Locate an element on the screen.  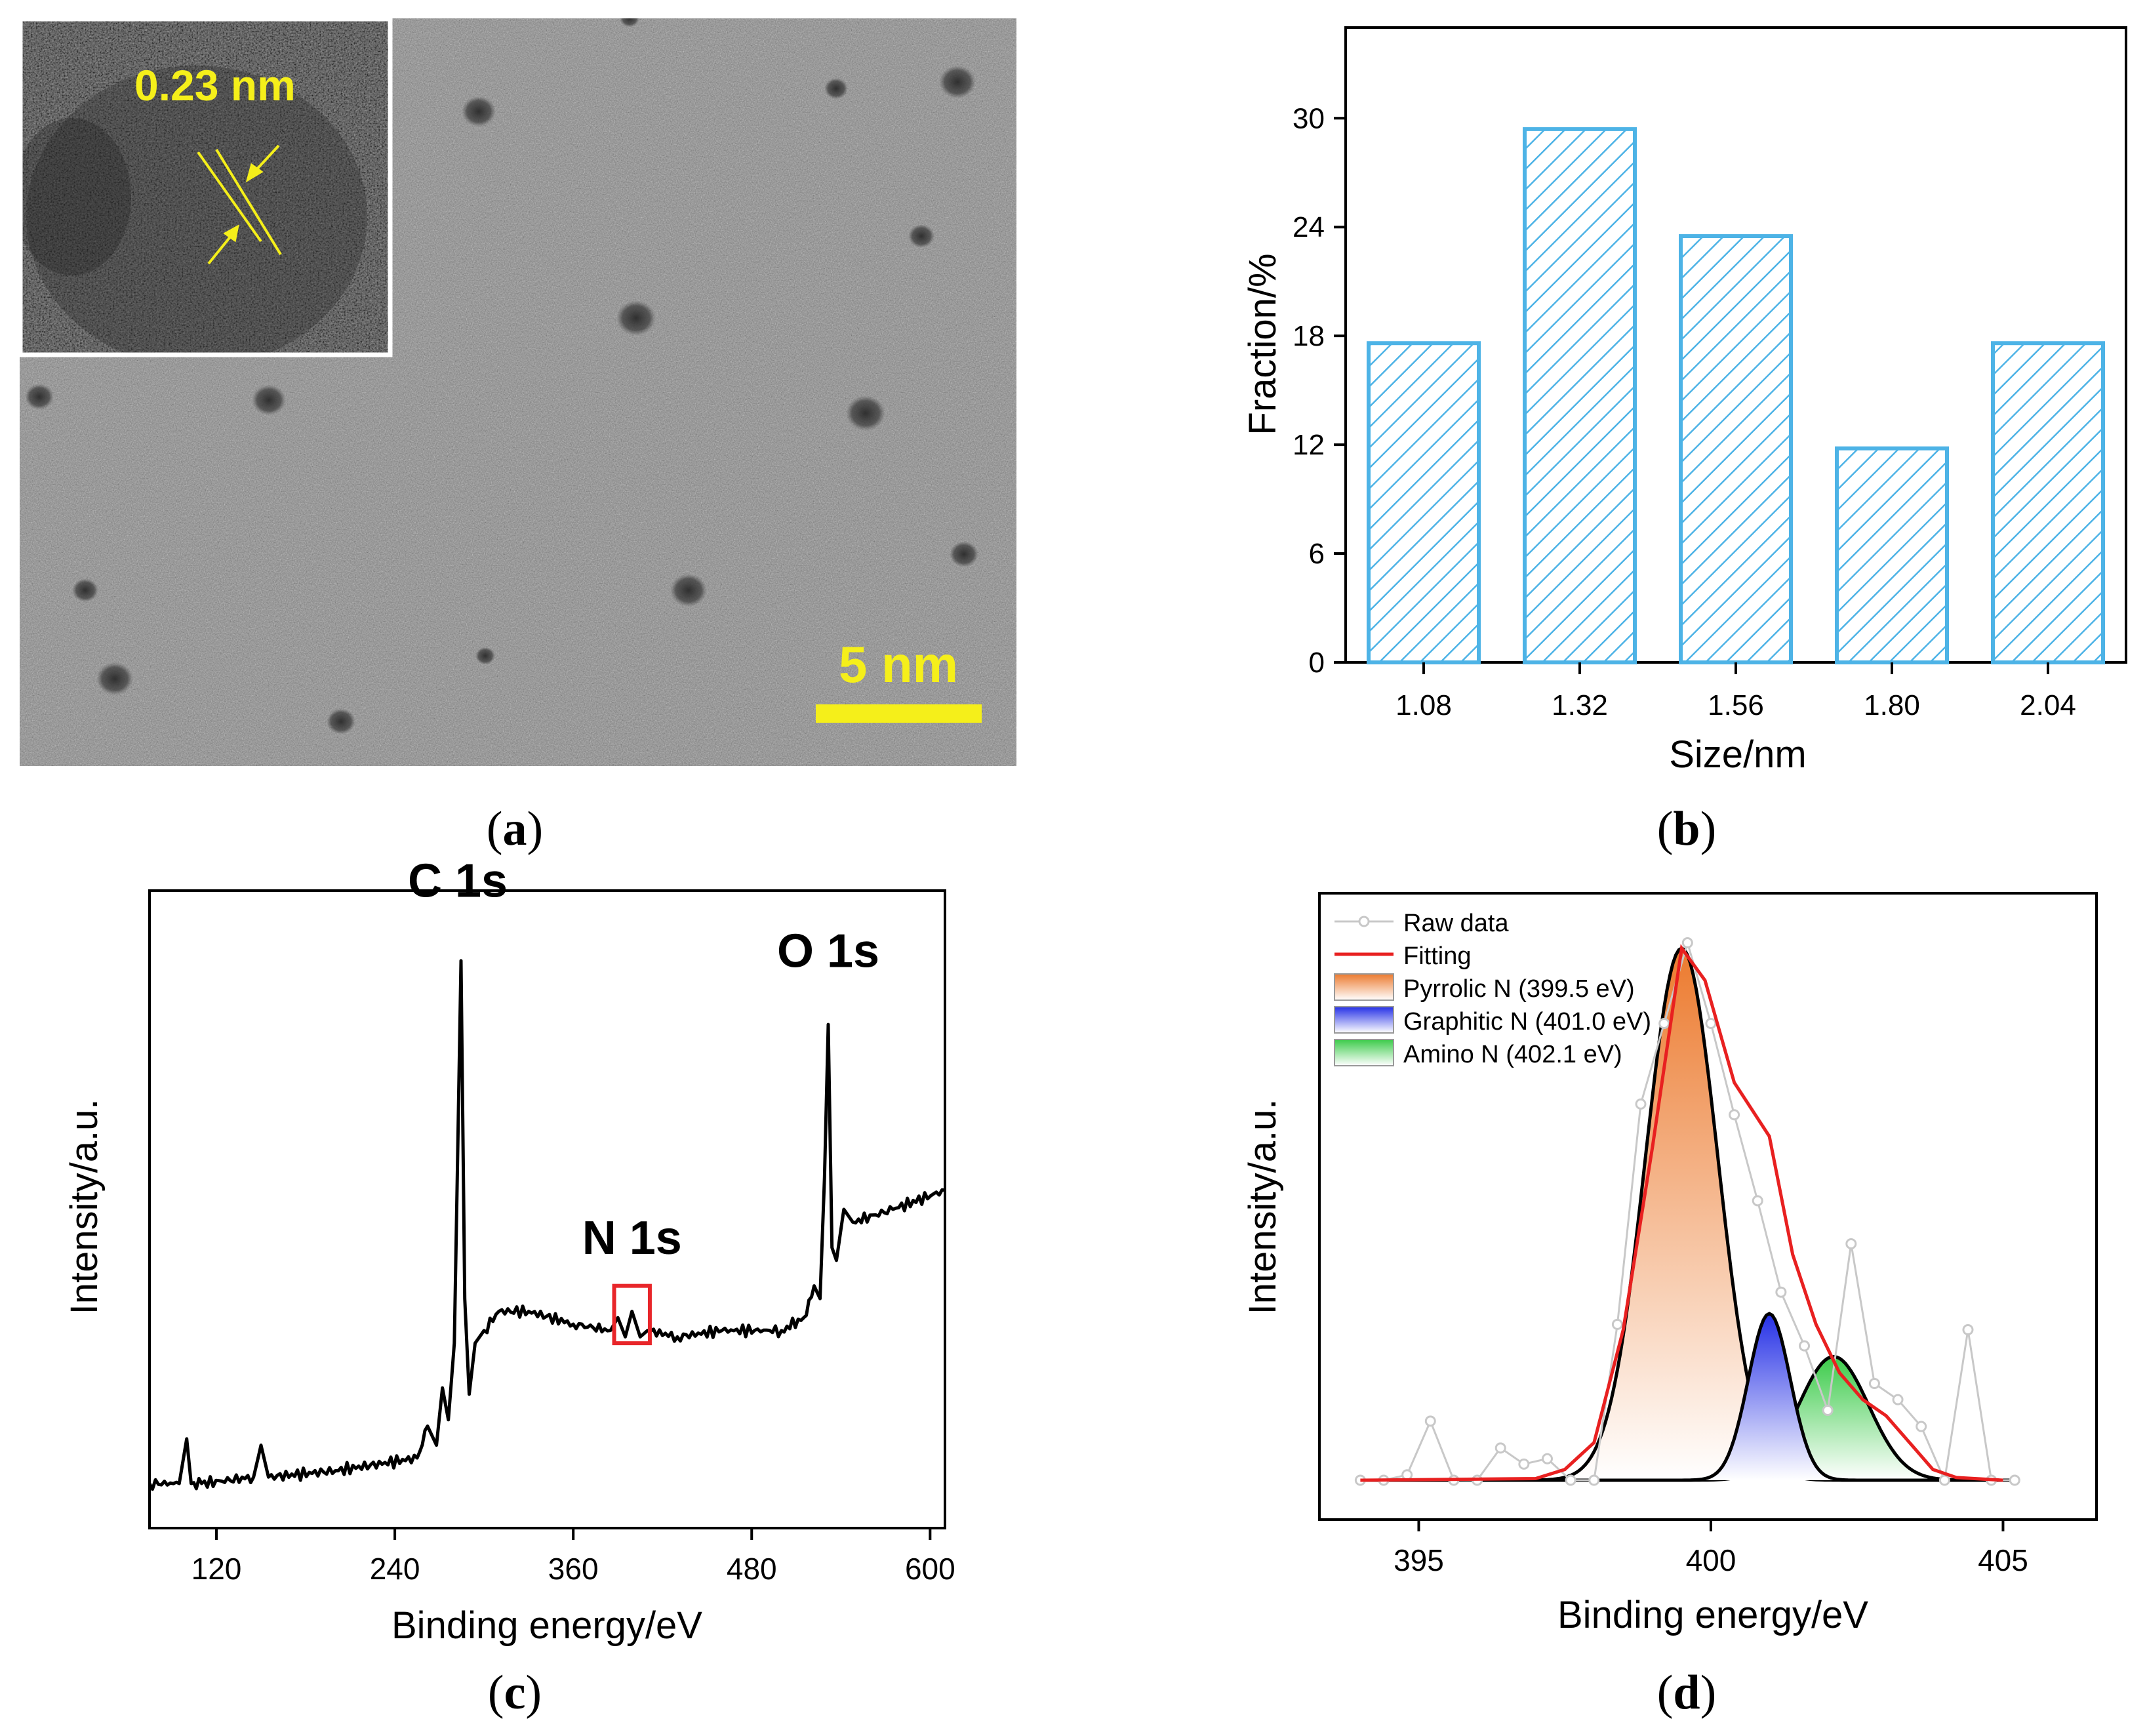
c-x-tick-label: 480 is located at coordinates (752, 1569).